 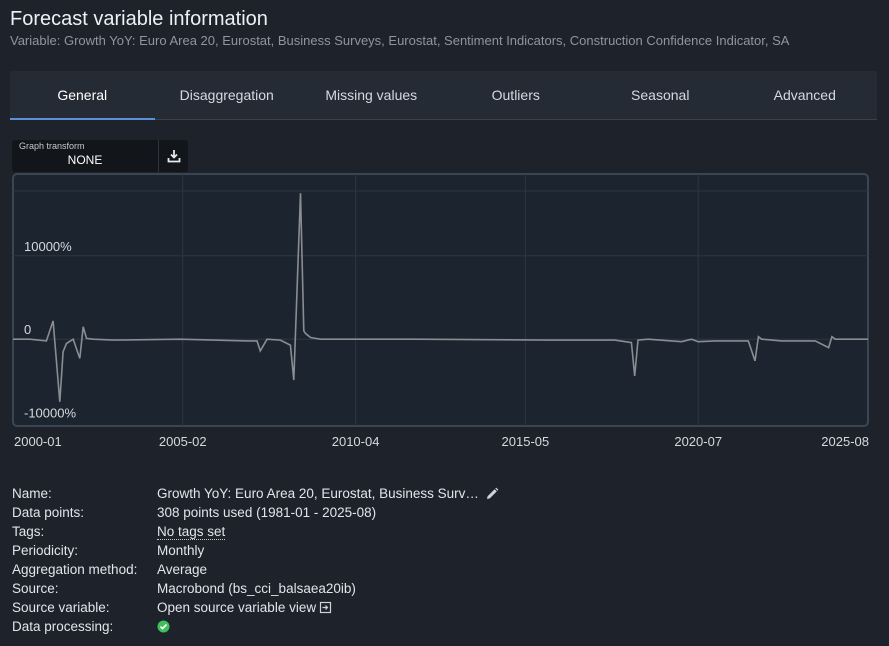 What do you see at coordinates (28, 531) in the screenshot?
I see `tags-label: Tags:` at bounding box center [28, 531].